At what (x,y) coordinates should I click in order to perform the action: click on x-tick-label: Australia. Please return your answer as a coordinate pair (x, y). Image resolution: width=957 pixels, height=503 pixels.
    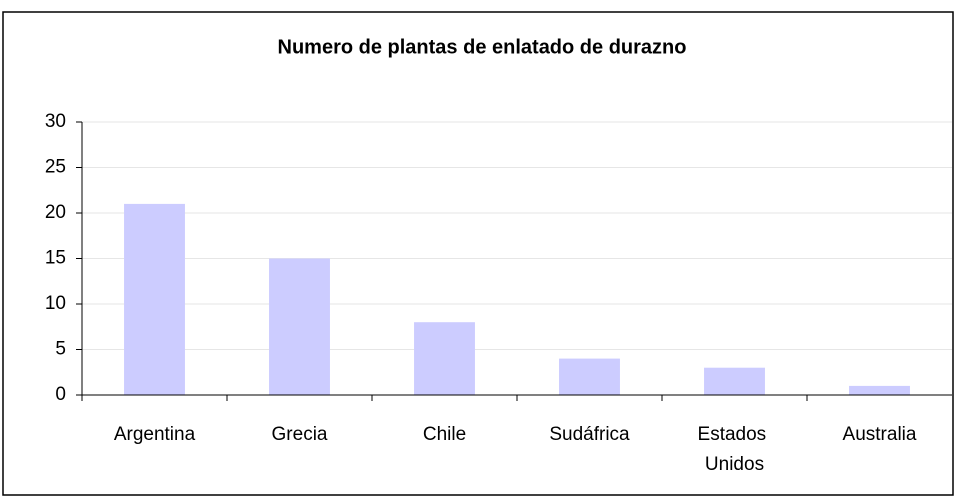
    Looking at the image, I should click on (880, 434).